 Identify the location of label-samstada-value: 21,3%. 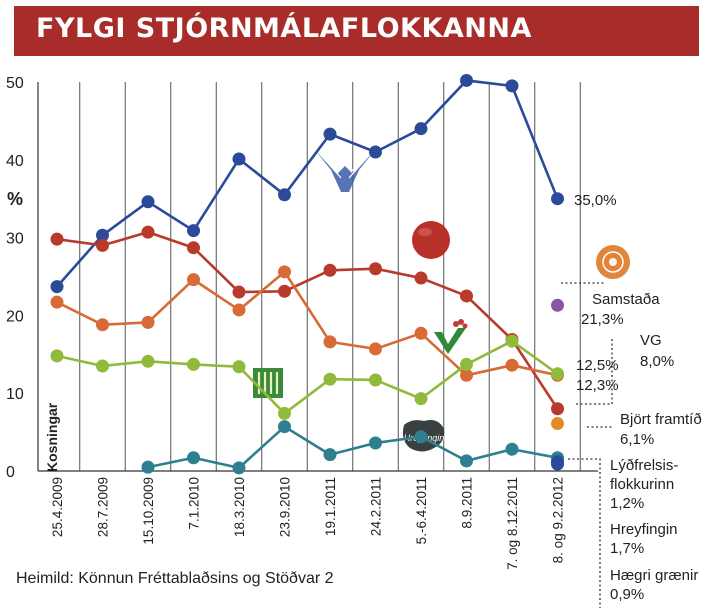
(602, 319).